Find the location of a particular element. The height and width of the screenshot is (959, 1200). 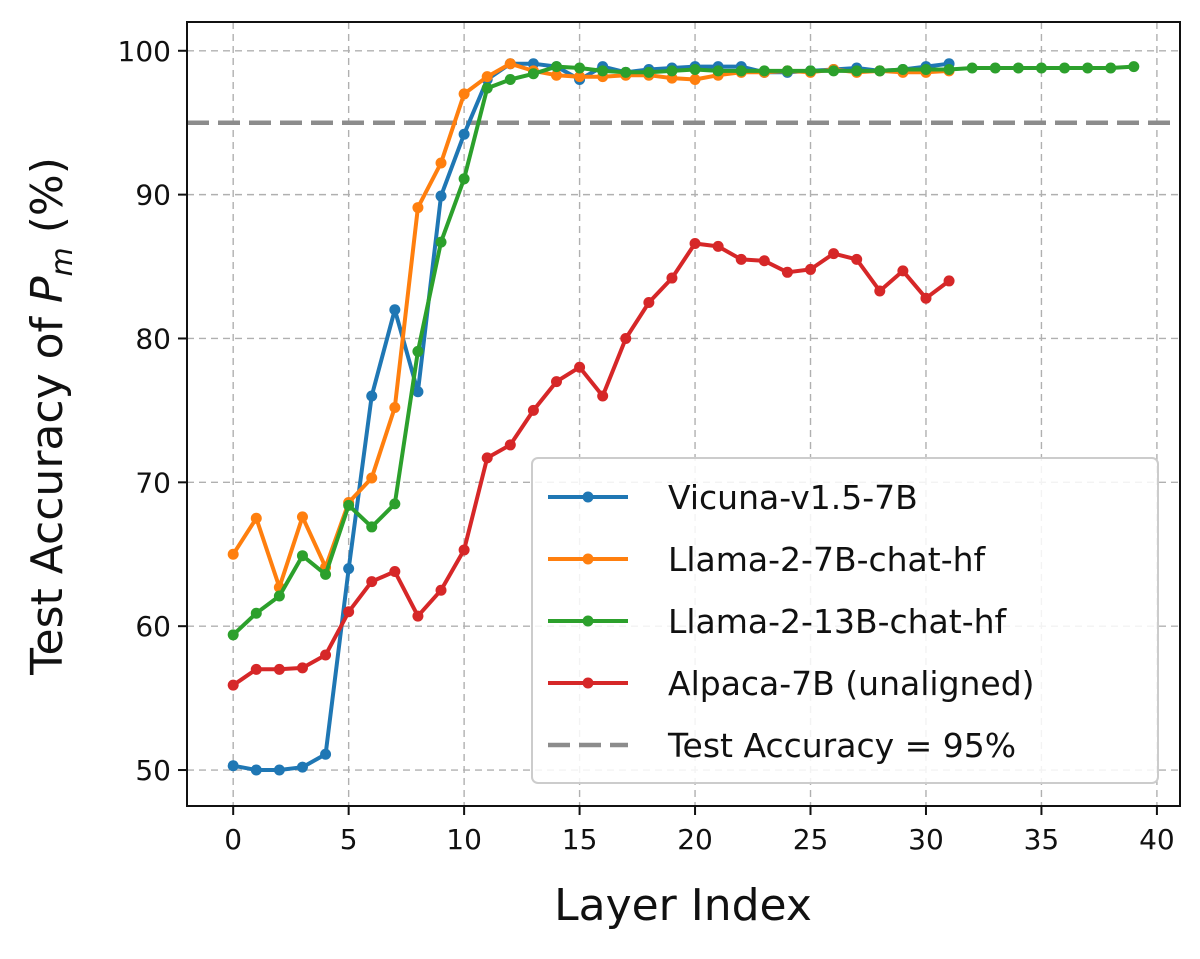

legend-item-1: Vicuna-v1.5-7B is located at coordinates (733, 497).